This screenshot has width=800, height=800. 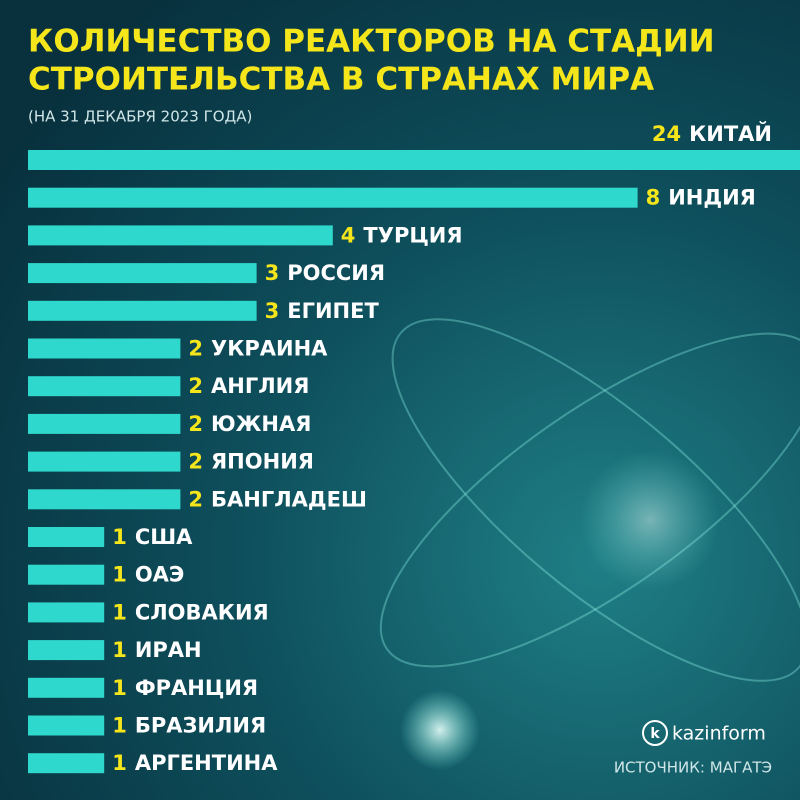 I want to click on bar-label: 3 ЕГИПЕТ, so click(x=322, y=311).